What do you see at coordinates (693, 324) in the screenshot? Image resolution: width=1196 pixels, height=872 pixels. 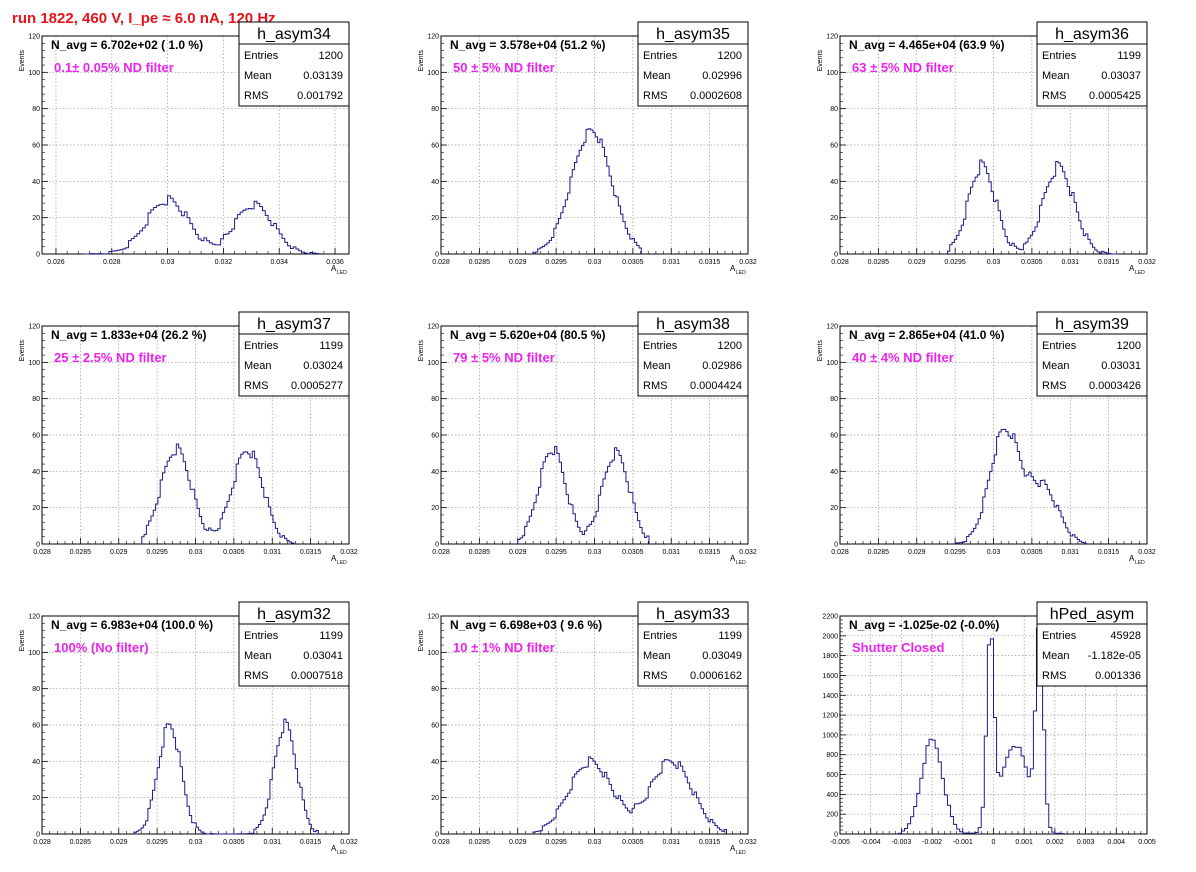 I see `histogram-name: h_asym38` at bounding box center [693, 324].